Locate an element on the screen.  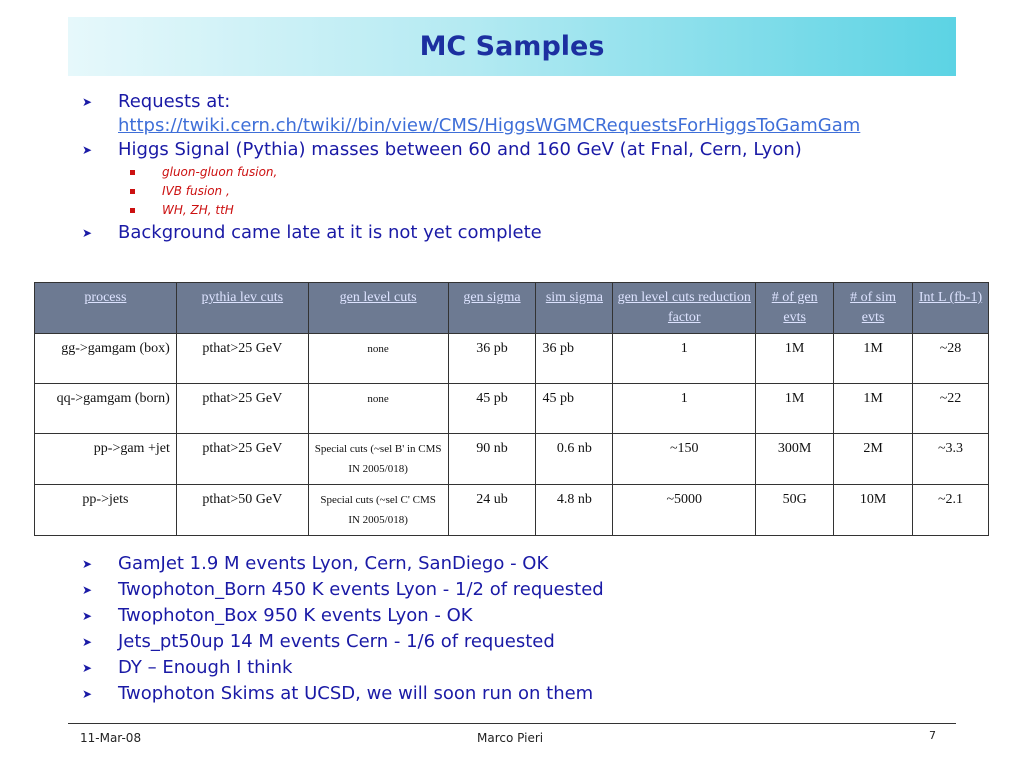
sub-bullet-text: IVB fusion , is located at coordinates (196, 191).